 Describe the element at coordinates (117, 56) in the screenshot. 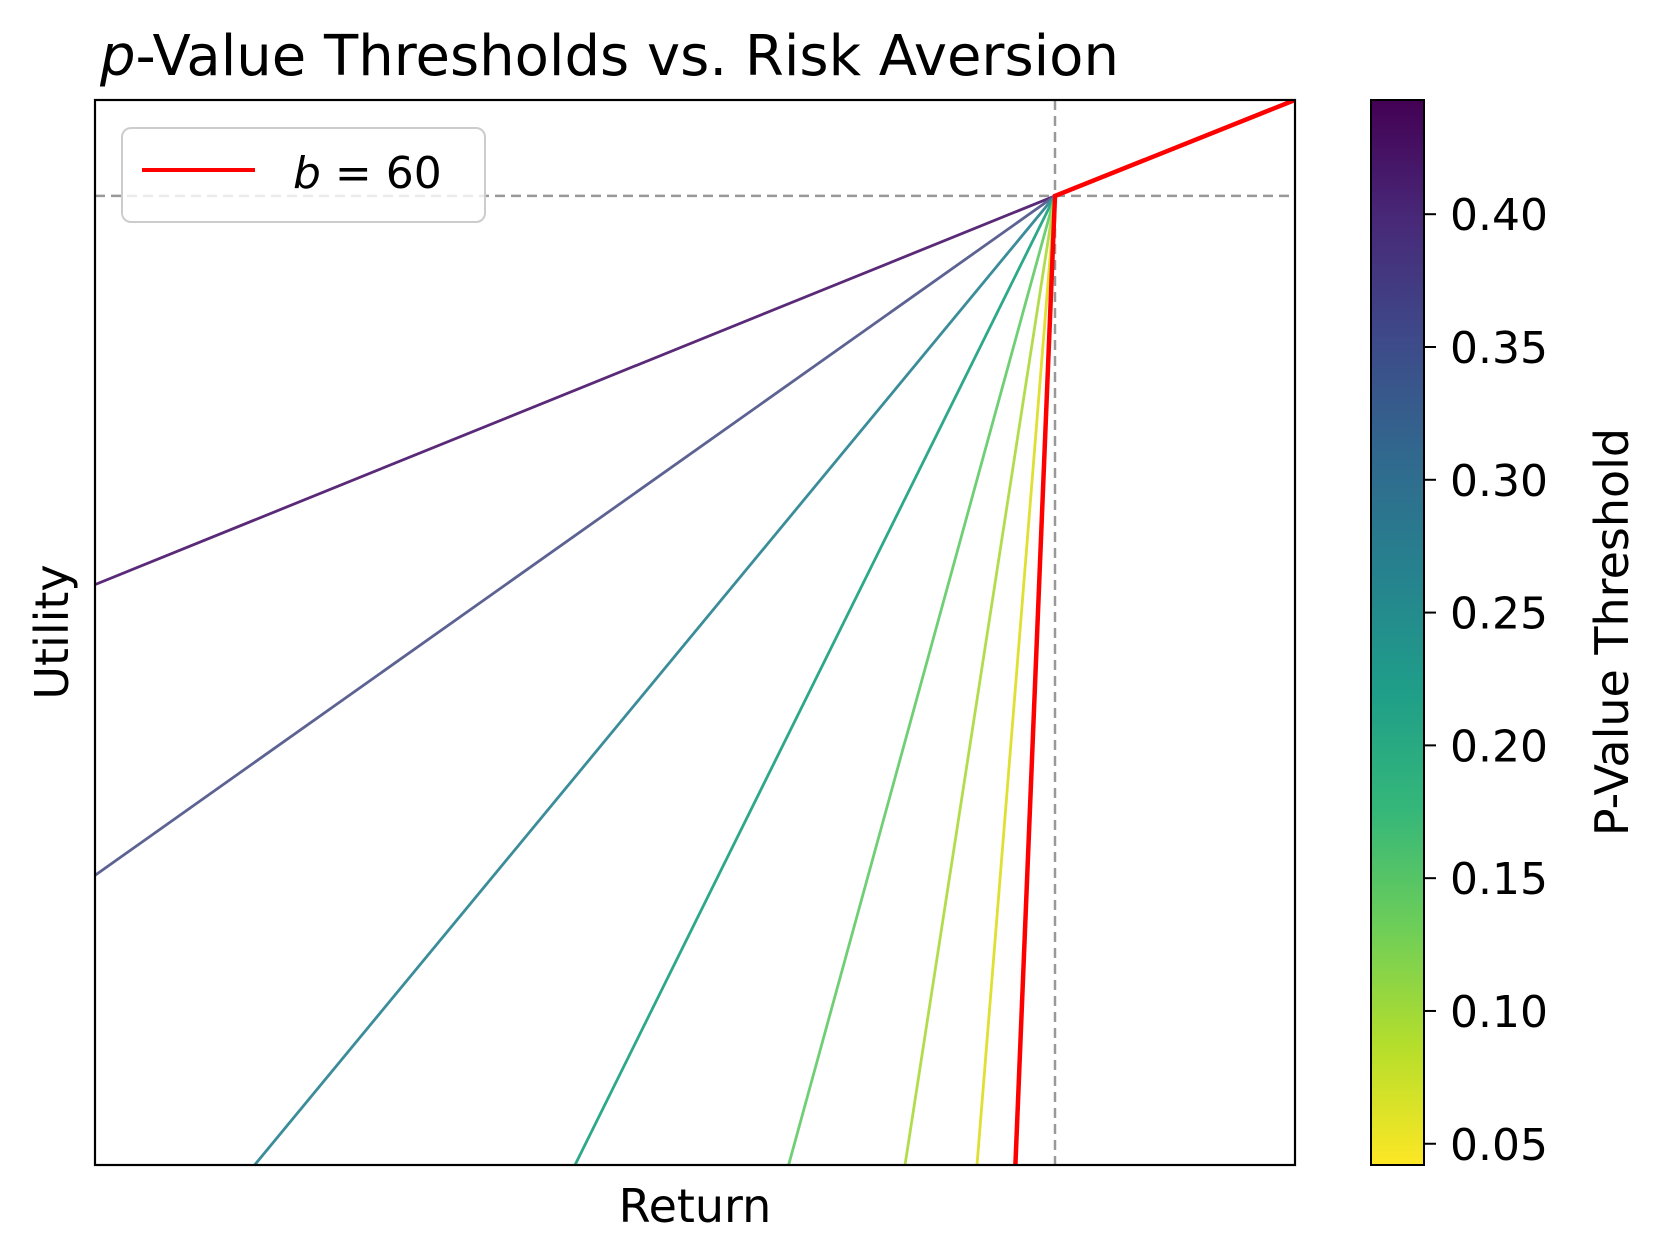

I see `chart-title-italic: p` at that location.